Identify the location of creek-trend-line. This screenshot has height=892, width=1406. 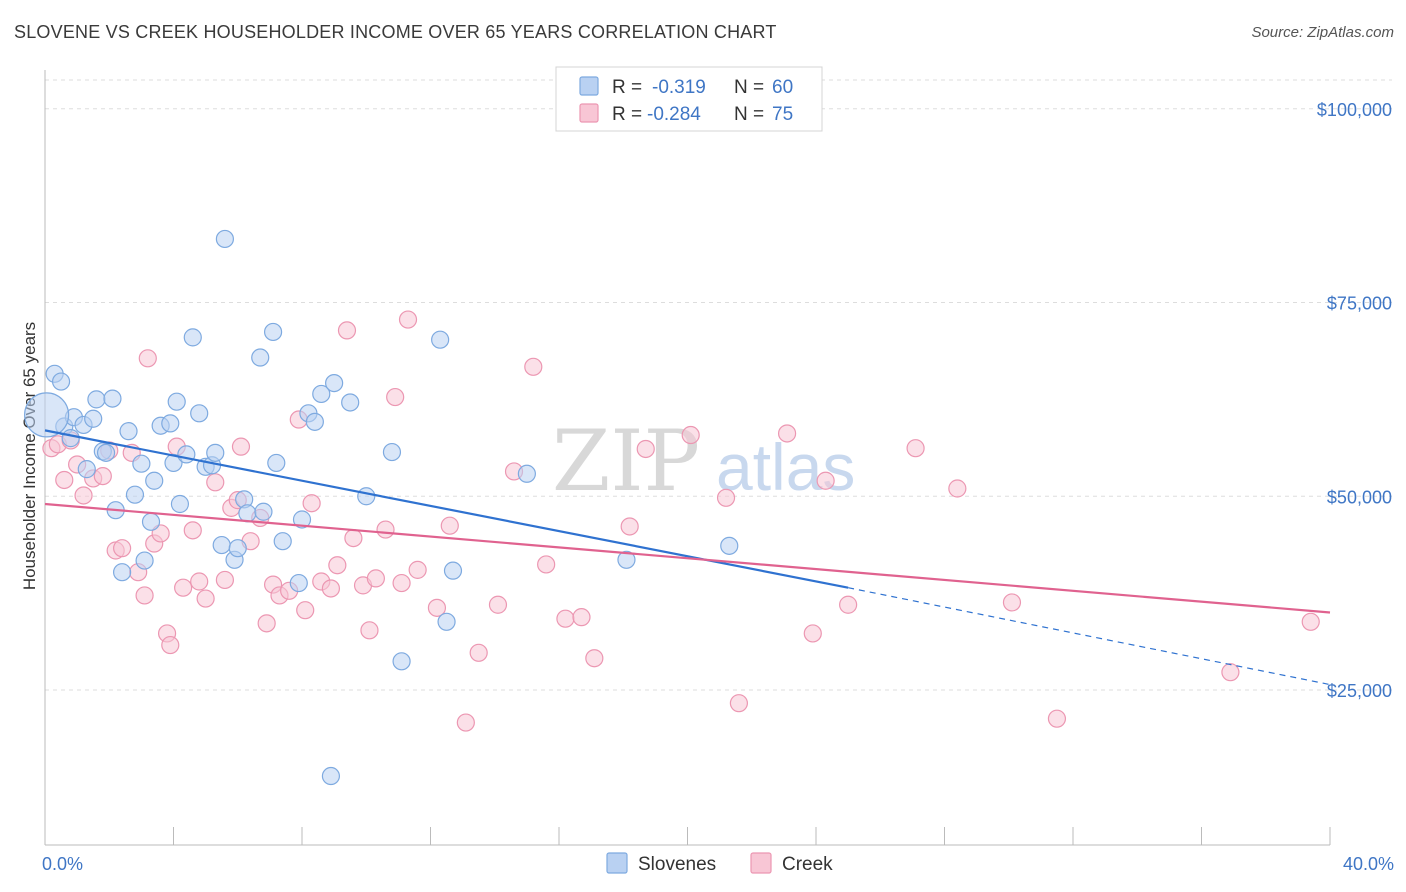
(687, 558).